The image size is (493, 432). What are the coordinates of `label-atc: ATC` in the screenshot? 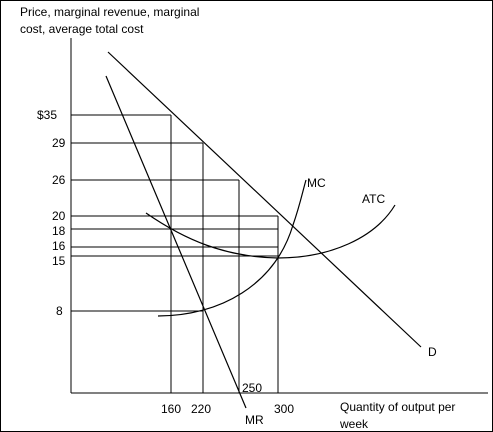 It's located at (373, 199).